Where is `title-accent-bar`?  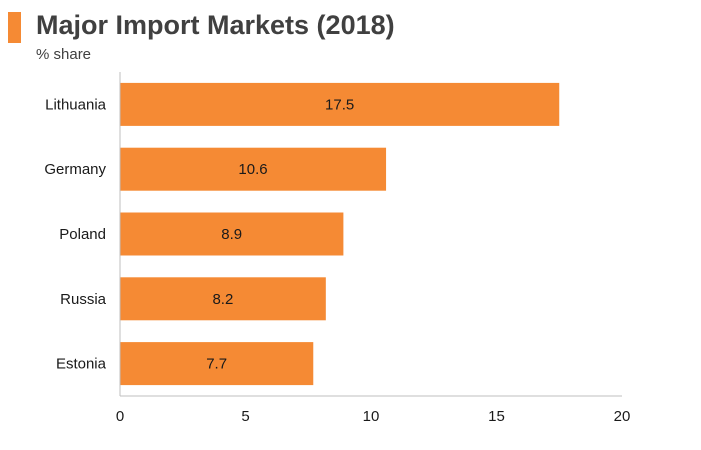
title-accent-bar is located at coordinates (14, 27).